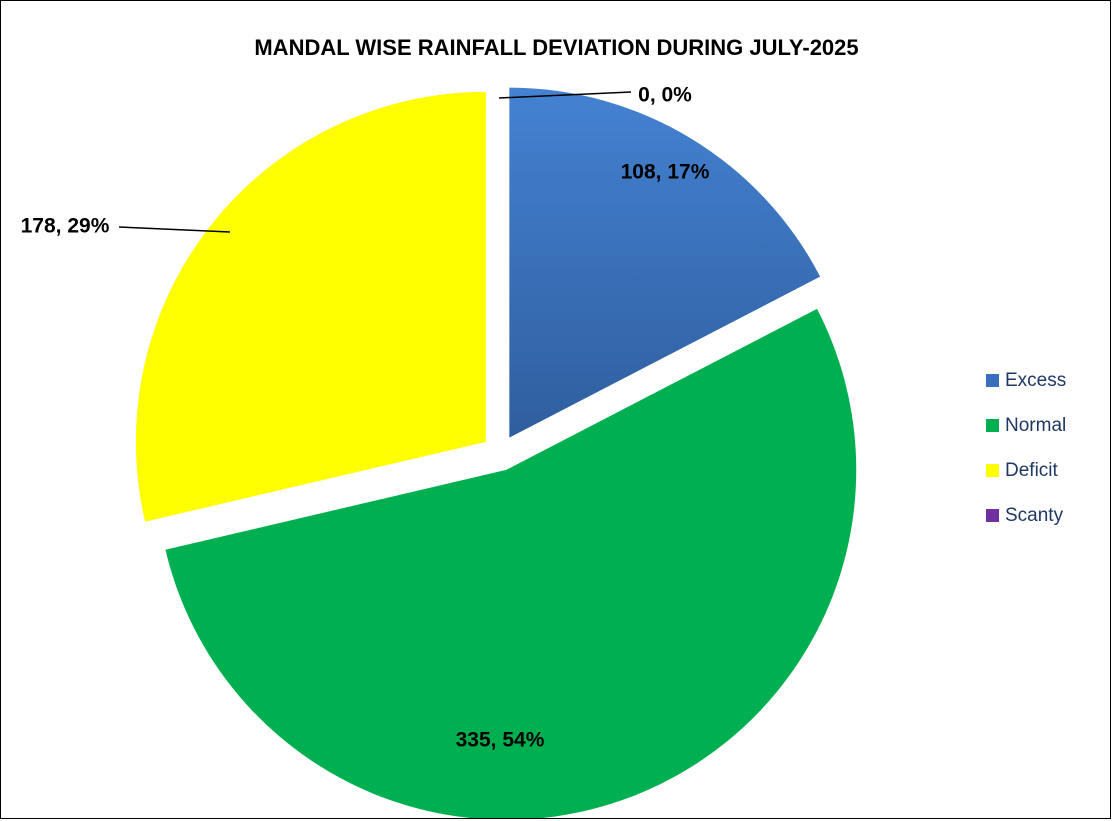 Image resolution: width=1113 pixels, height=821 pixels. Describe the element at coordinates (65, 226) in the screenshot. I see `data-label-deficit: 178, 29%` at that location.